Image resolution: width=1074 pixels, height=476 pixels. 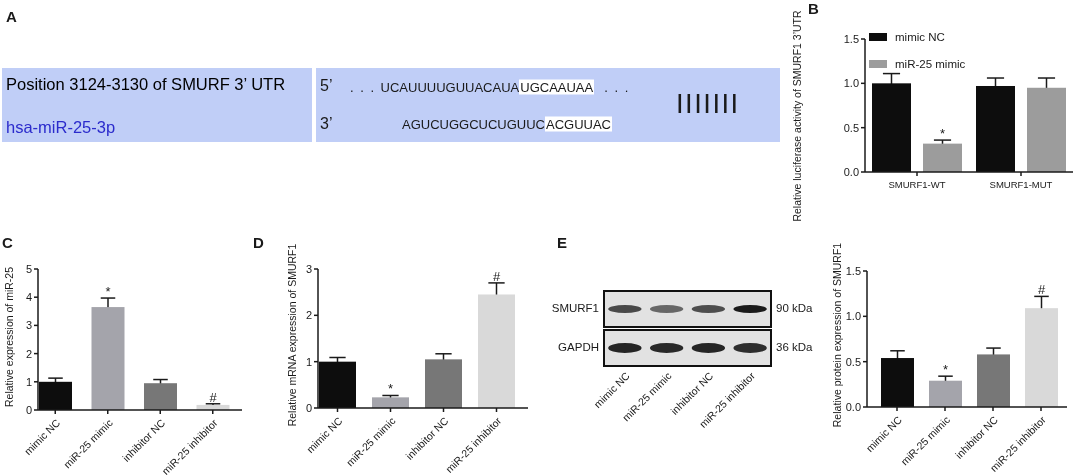 I want to click on category-label: hsa-miR-25-3p, so click(x=61, y=126).